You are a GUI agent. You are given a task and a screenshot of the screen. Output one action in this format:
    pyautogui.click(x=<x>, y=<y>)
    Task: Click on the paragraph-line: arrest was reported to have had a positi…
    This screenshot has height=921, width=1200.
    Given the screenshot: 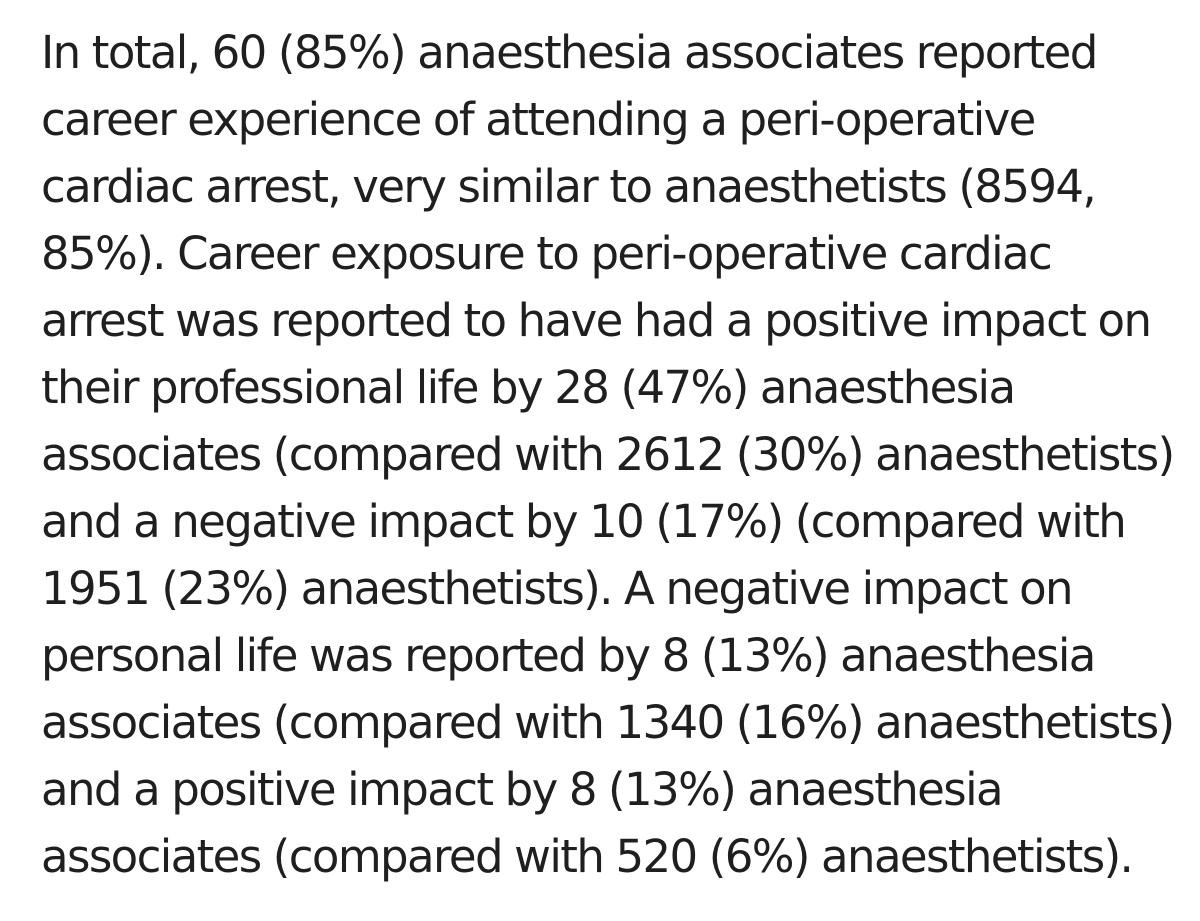 What is the action you would take?
    pyautogui.click(x=596, y=320)
    